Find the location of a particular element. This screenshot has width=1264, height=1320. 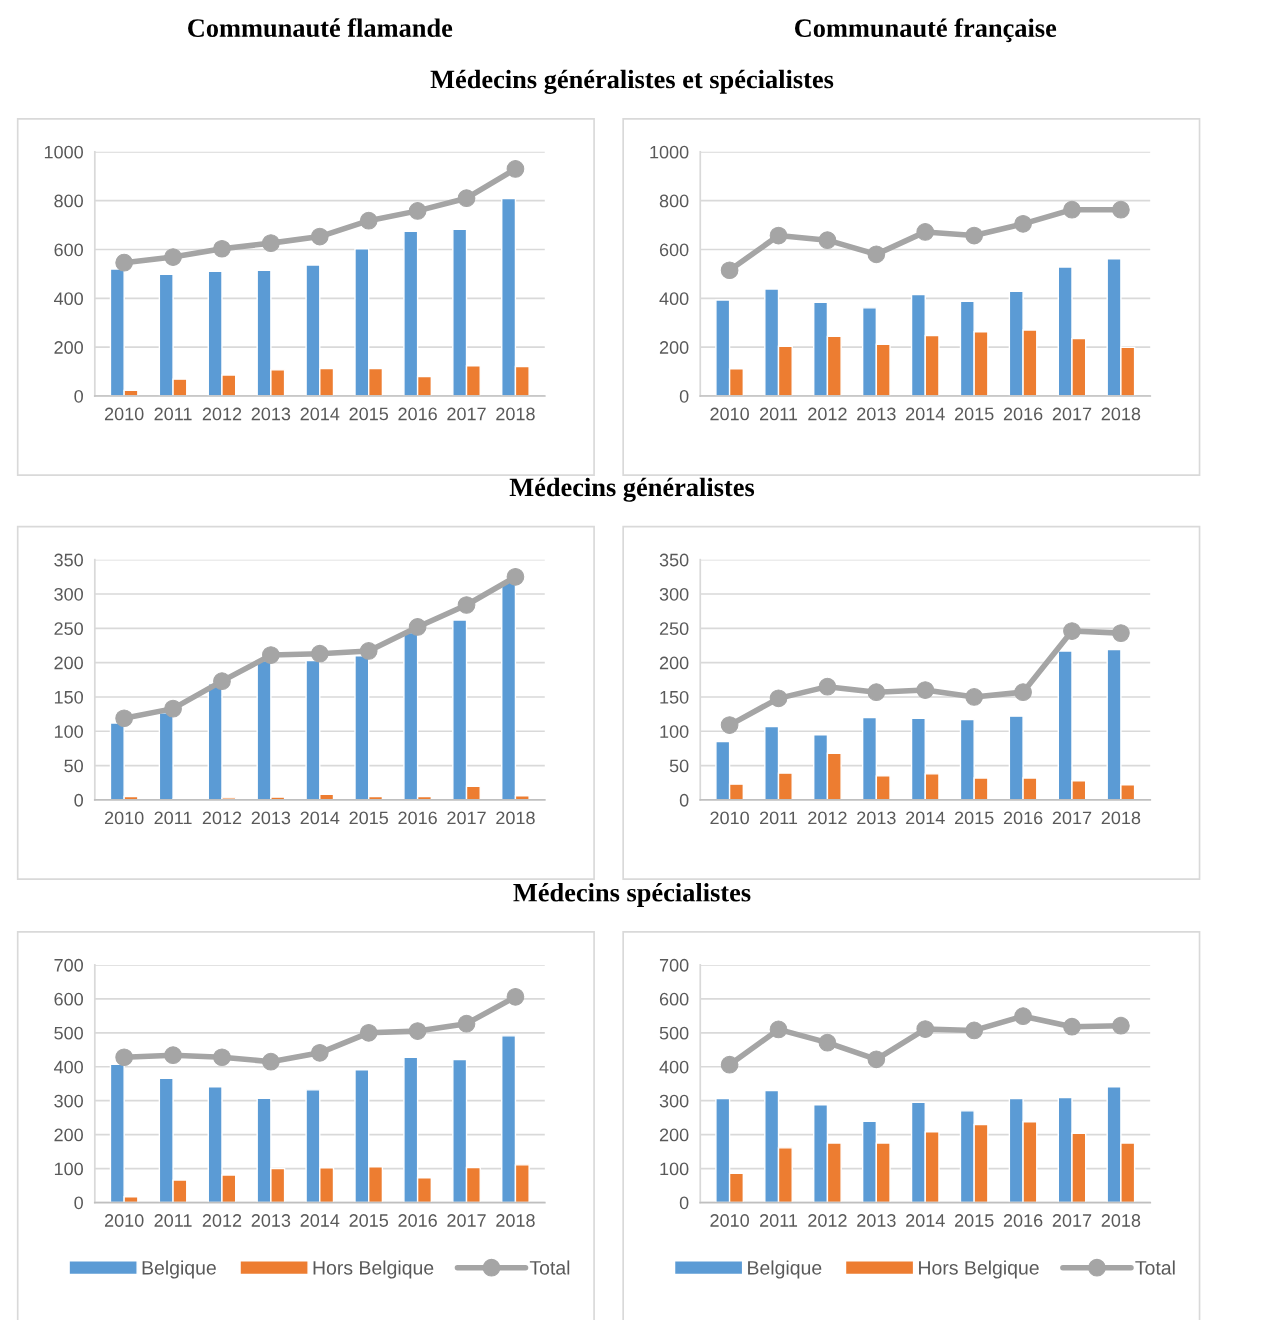

y-tick-label: 350 is located at coordinates (68, 560).